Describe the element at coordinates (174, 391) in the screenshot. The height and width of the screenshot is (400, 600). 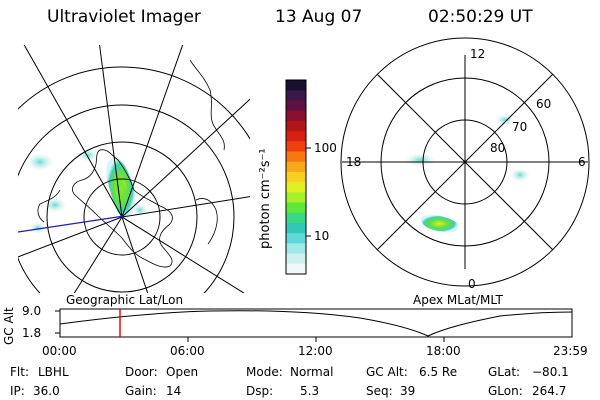
I see `info-gain-value: 14` at that location.